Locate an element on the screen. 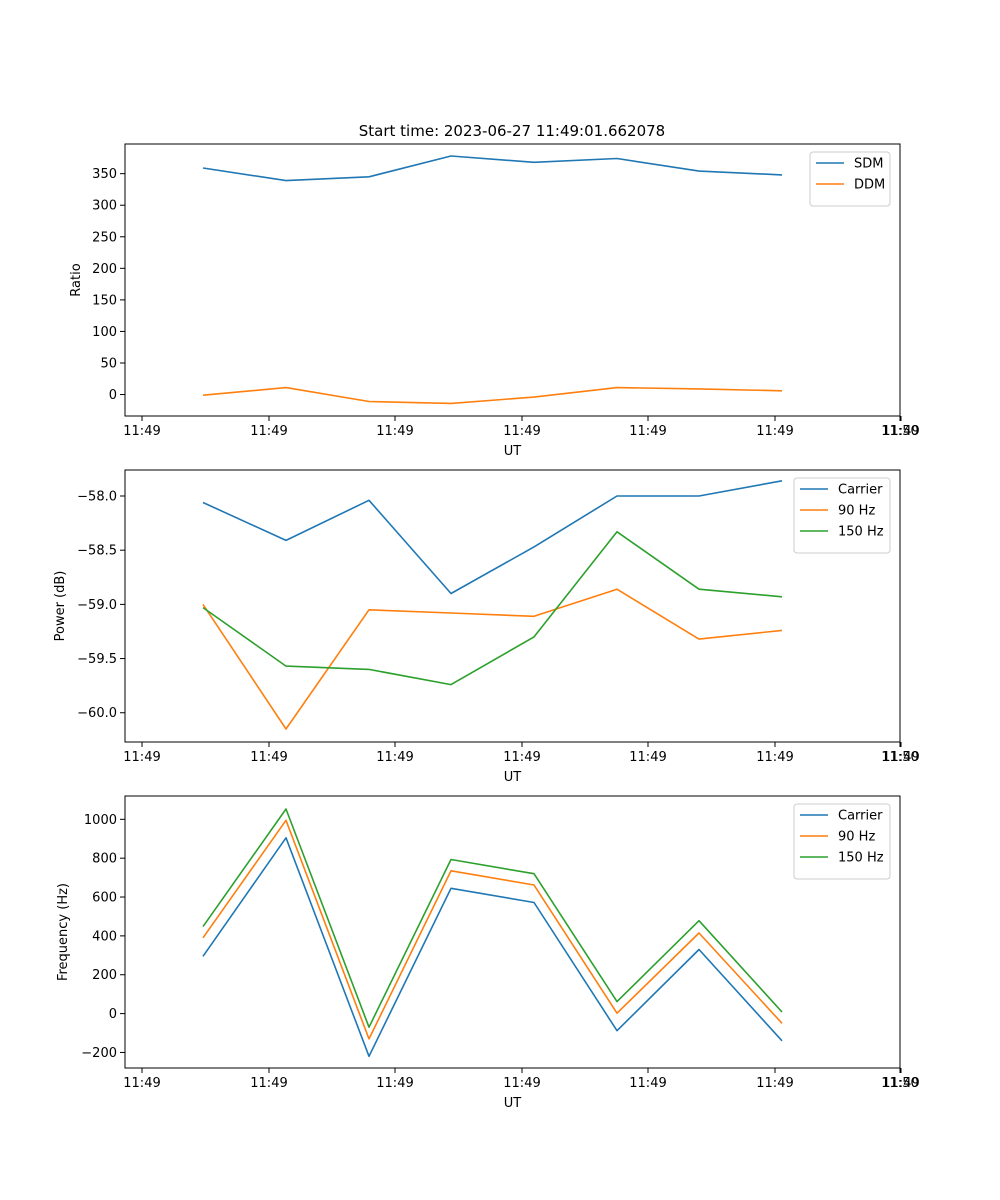 The height and width of the screenshot is (1200, 1000). y-tick-label: 250 is located at coordinates (104, 237).